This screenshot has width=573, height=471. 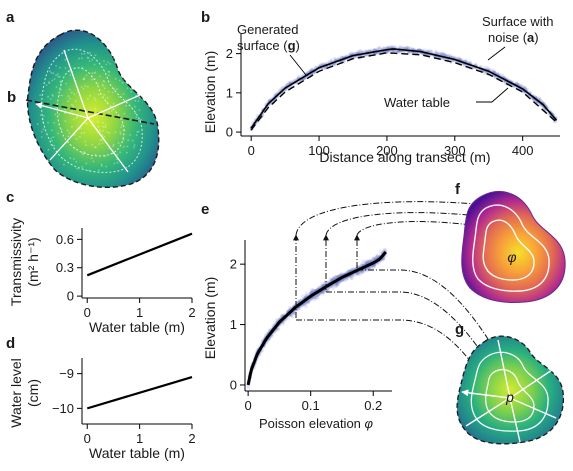 I want to click on d-y-tick-label: −9, so click(x=66, y=373).